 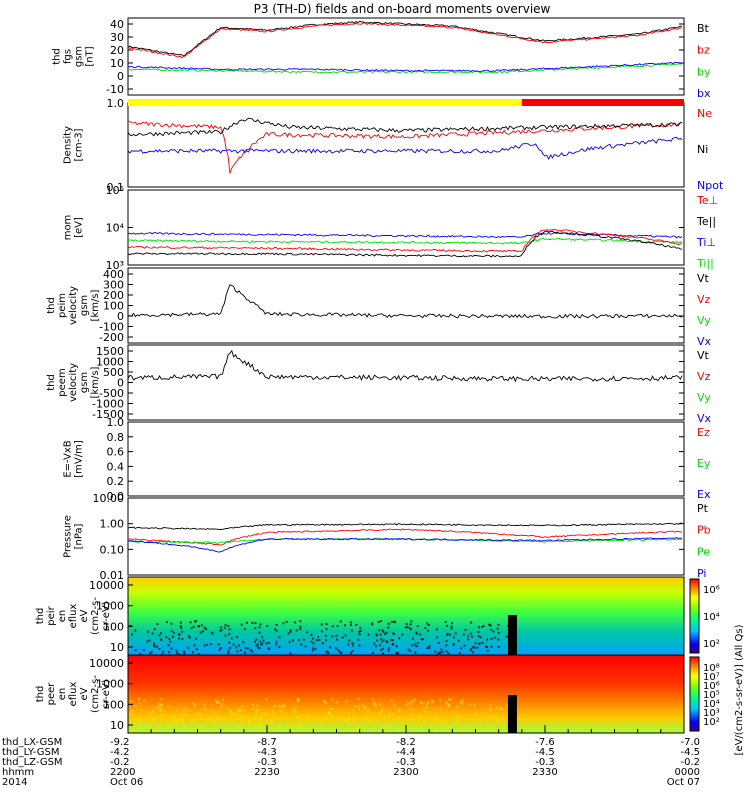 I want to click on x-axis-value: -0.3, so click(x=267, y=762).